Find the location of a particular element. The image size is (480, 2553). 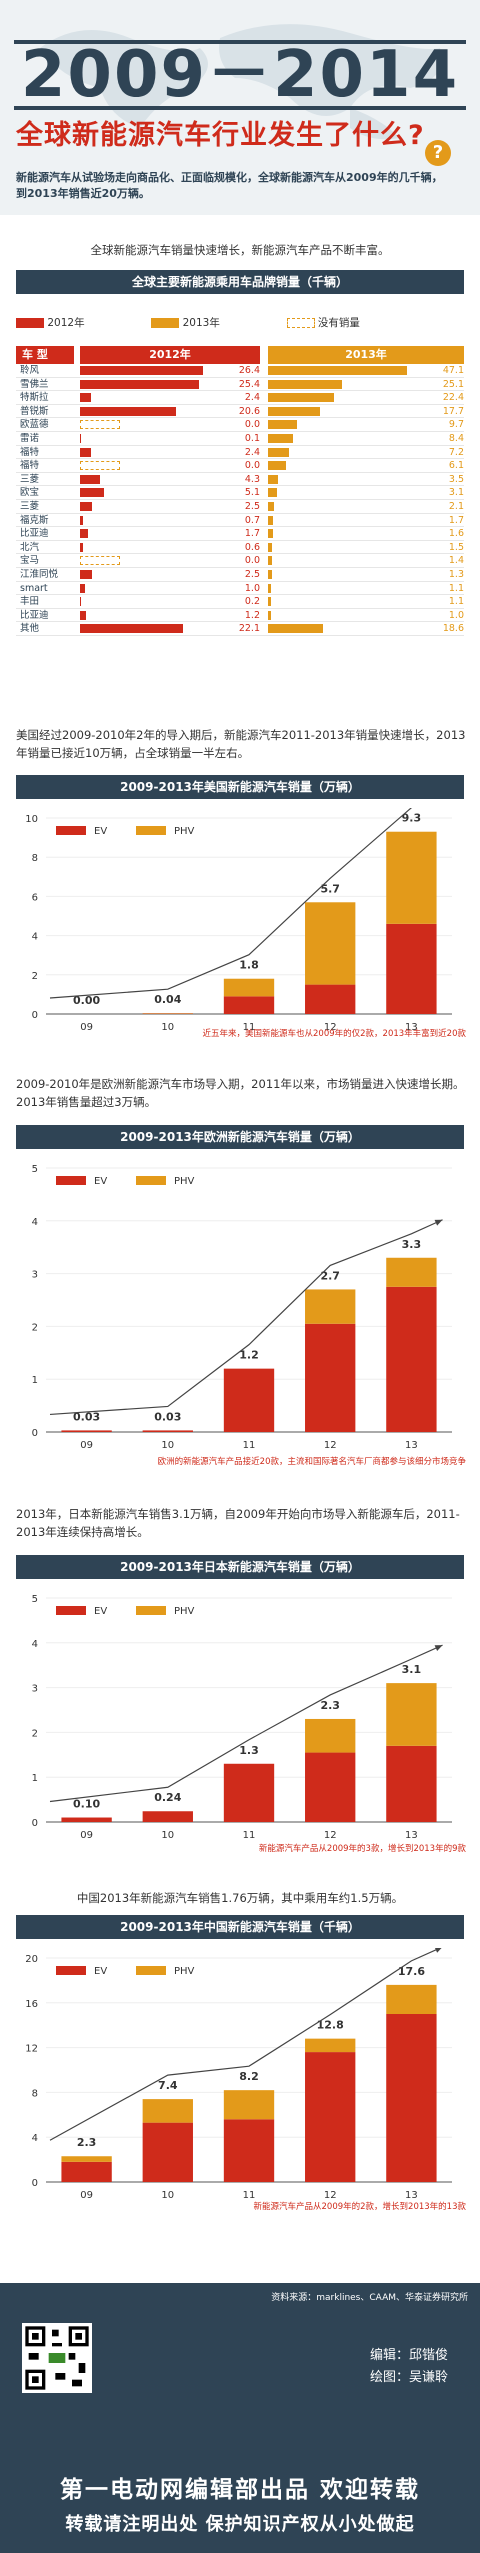

europe-note: 欧洲的新能源汽车产品接近20款，主流和国际著名汽车厂商都参与该细分市场竞争 is located at coordinates (311, 1462).